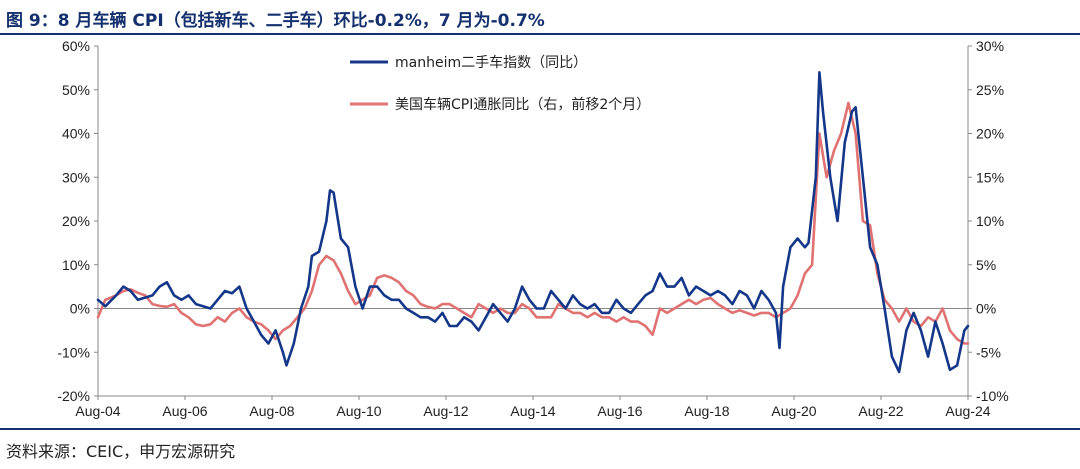  I want to click on right-tick-label: 15%, so click(990, 177).